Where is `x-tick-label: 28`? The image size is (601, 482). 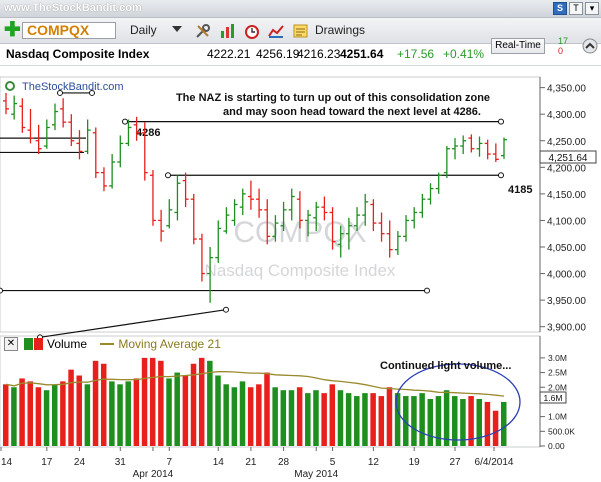 x-tick-label: 28 is located at coordinates (284, 462).